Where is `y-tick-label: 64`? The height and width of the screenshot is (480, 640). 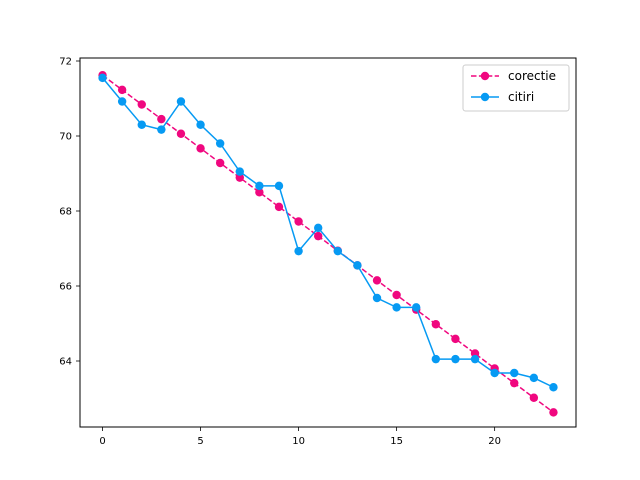
y-tick-label: 64 is located at coordinates (65, 362).